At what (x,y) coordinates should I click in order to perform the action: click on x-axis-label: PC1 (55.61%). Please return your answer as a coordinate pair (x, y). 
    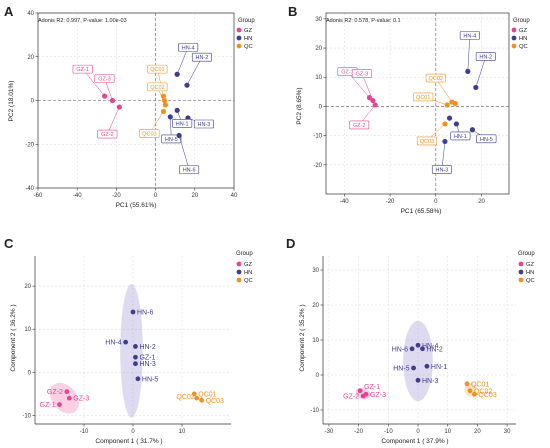
    Looking at the image, I should click on (136, 205).